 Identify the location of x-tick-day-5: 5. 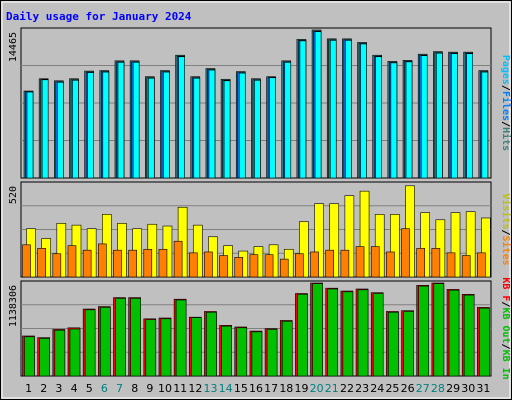
(89, 388).